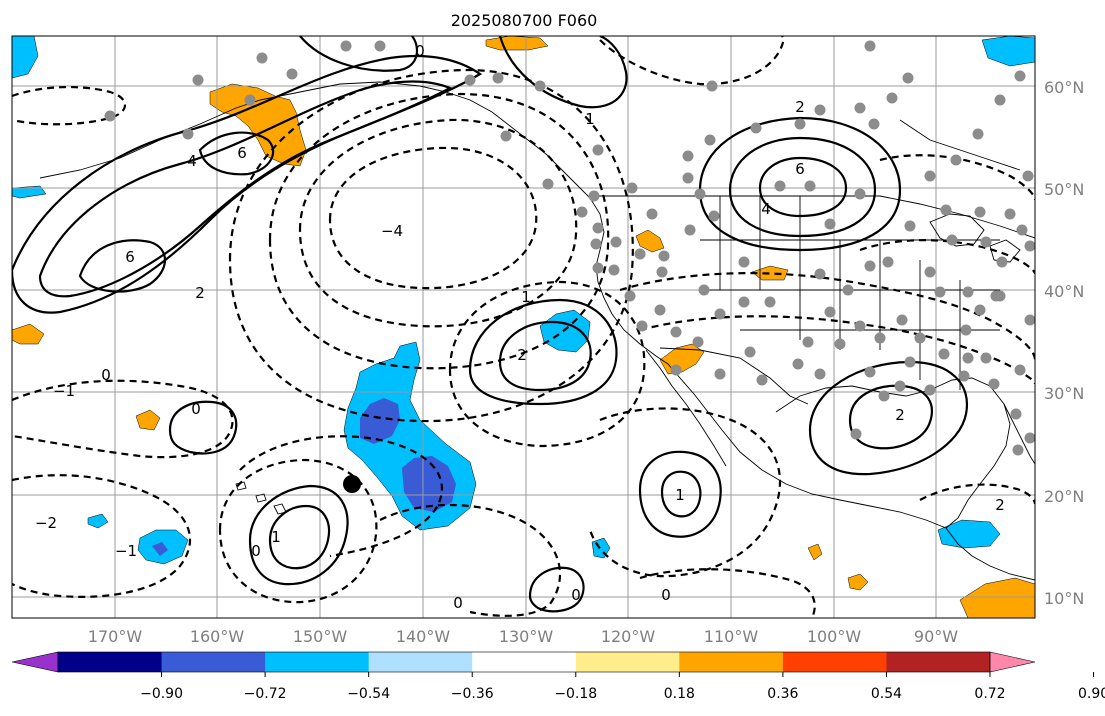 This screenshot has width=1105, height=716. Describe the element at coordinates (1064, 189) in the screenshot. I see `lat-label-50n: 50°N` at that location.